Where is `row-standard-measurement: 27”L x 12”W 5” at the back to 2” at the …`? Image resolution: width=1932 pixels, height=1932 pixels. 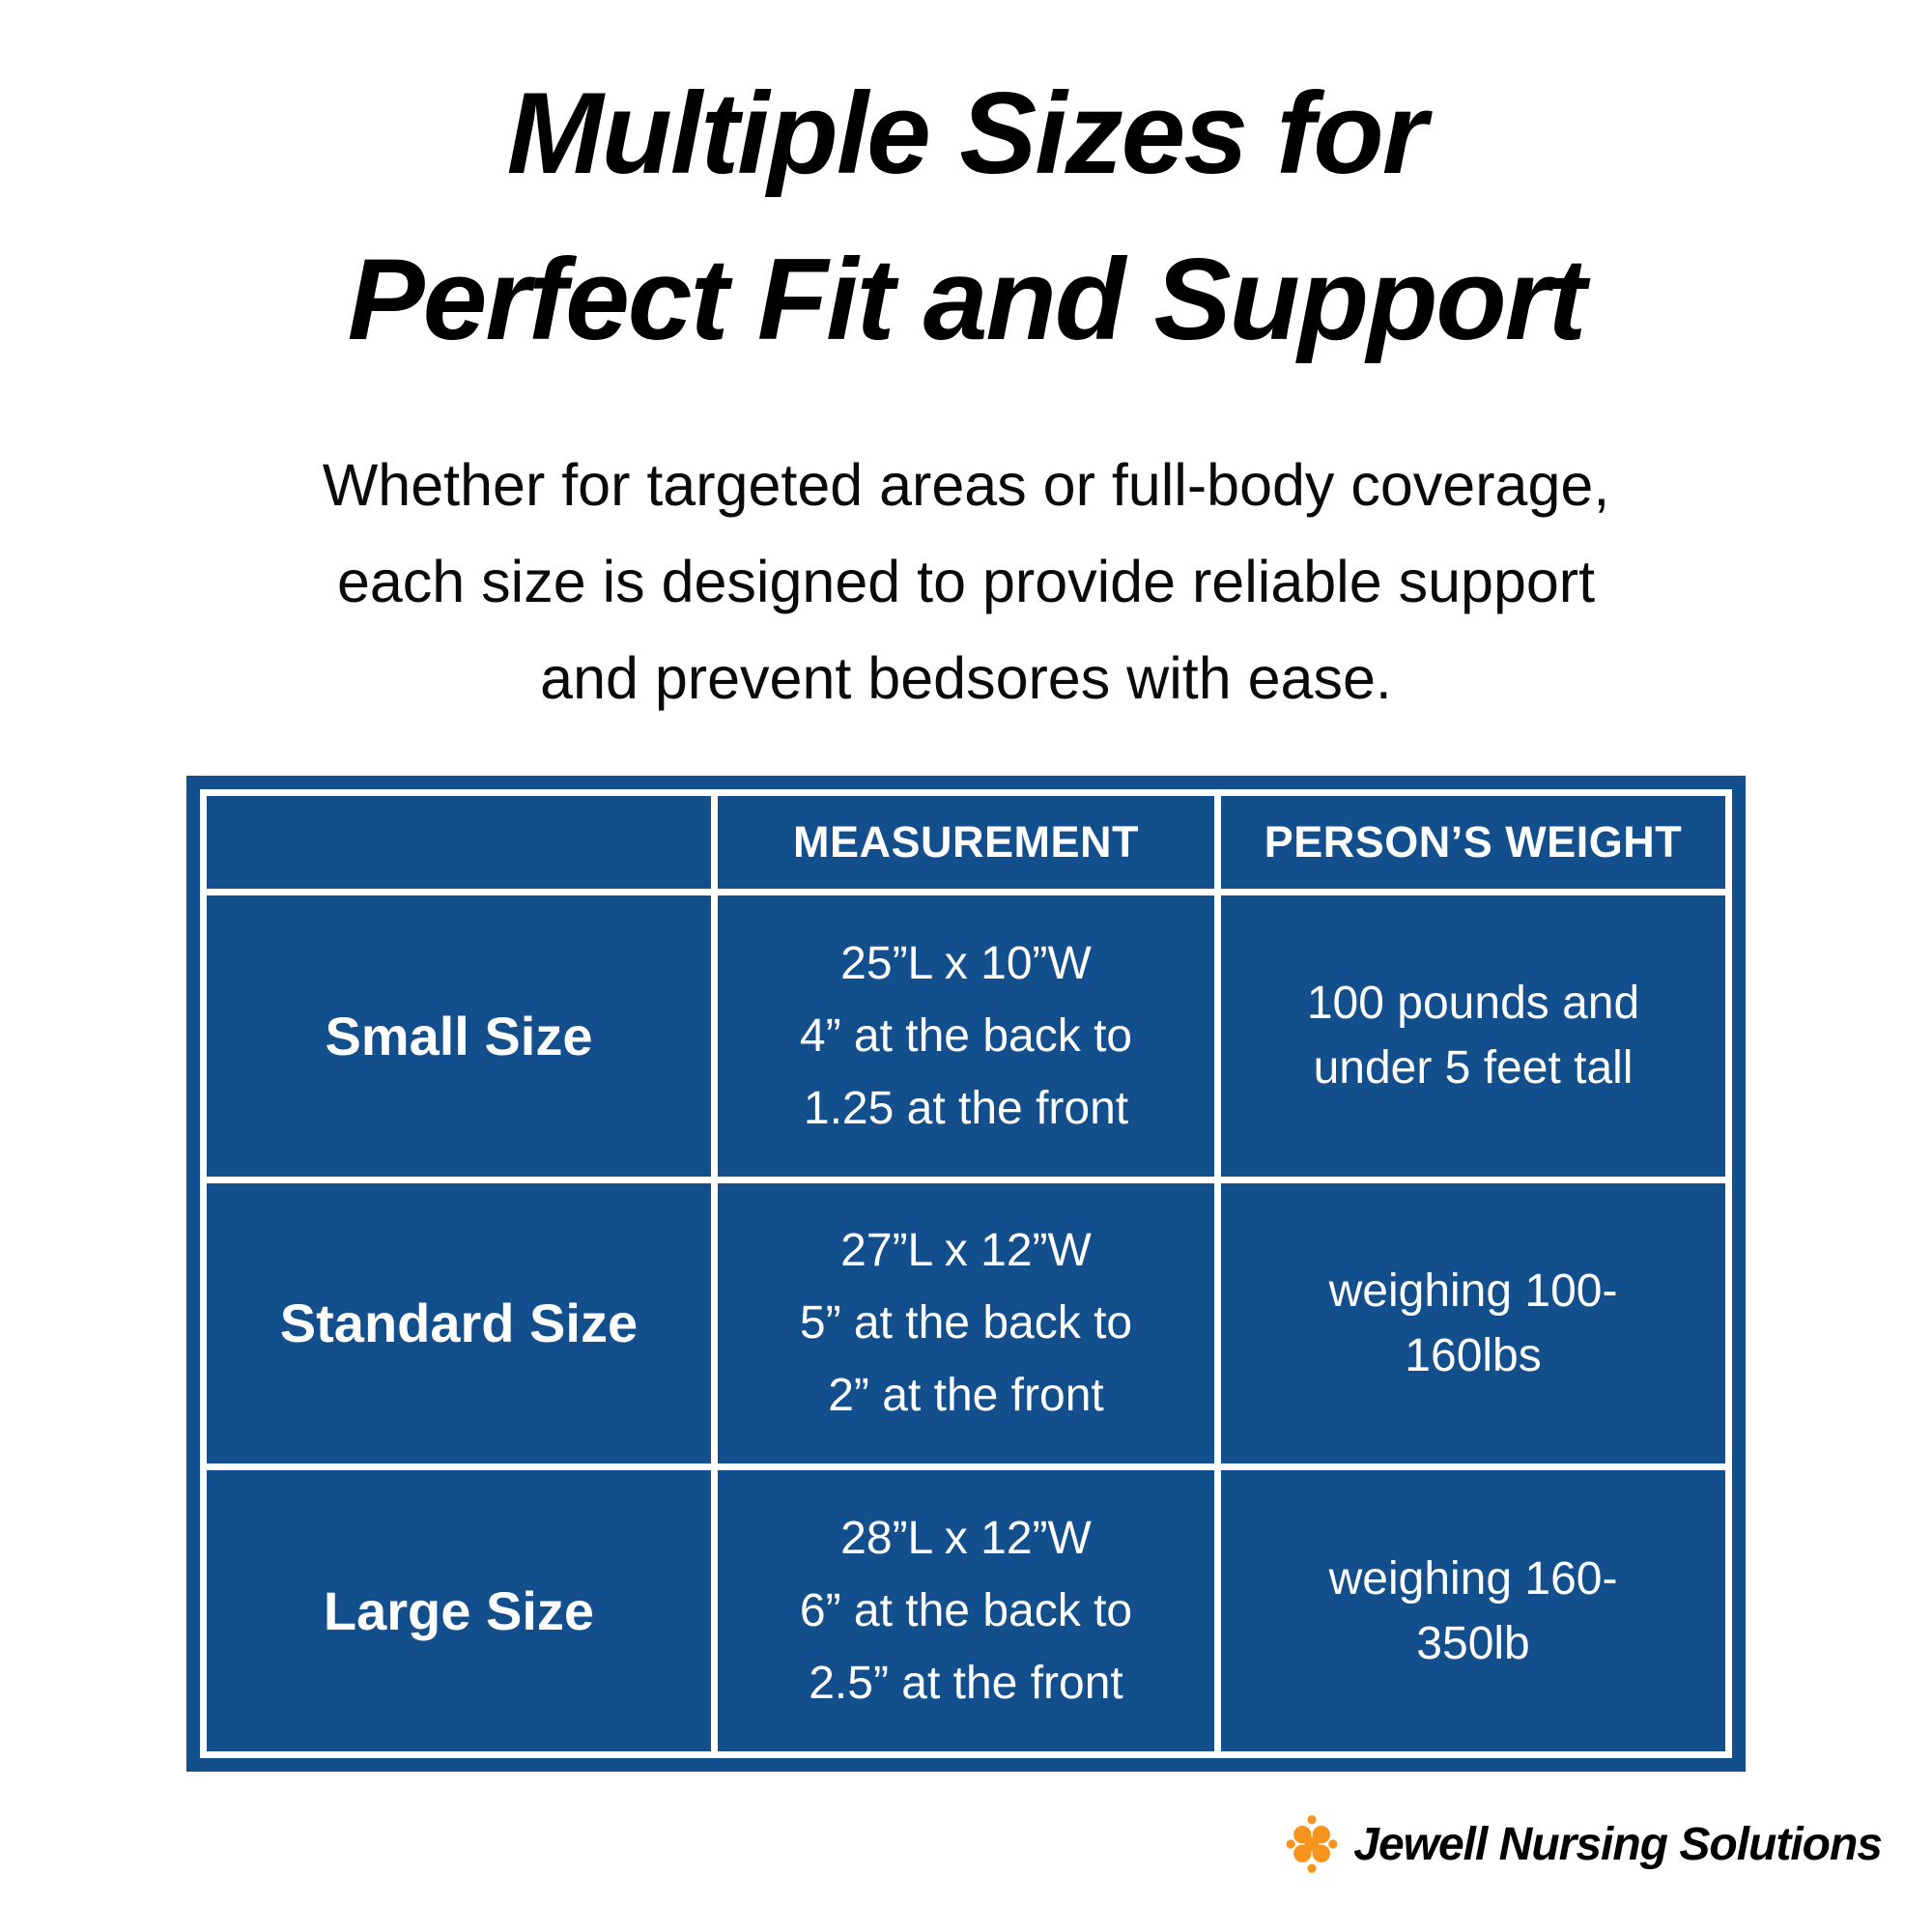 row-standard-measurement: 27”L x 12”W 5” at the back to 2” at the … is located at coordinates (966, 1323).